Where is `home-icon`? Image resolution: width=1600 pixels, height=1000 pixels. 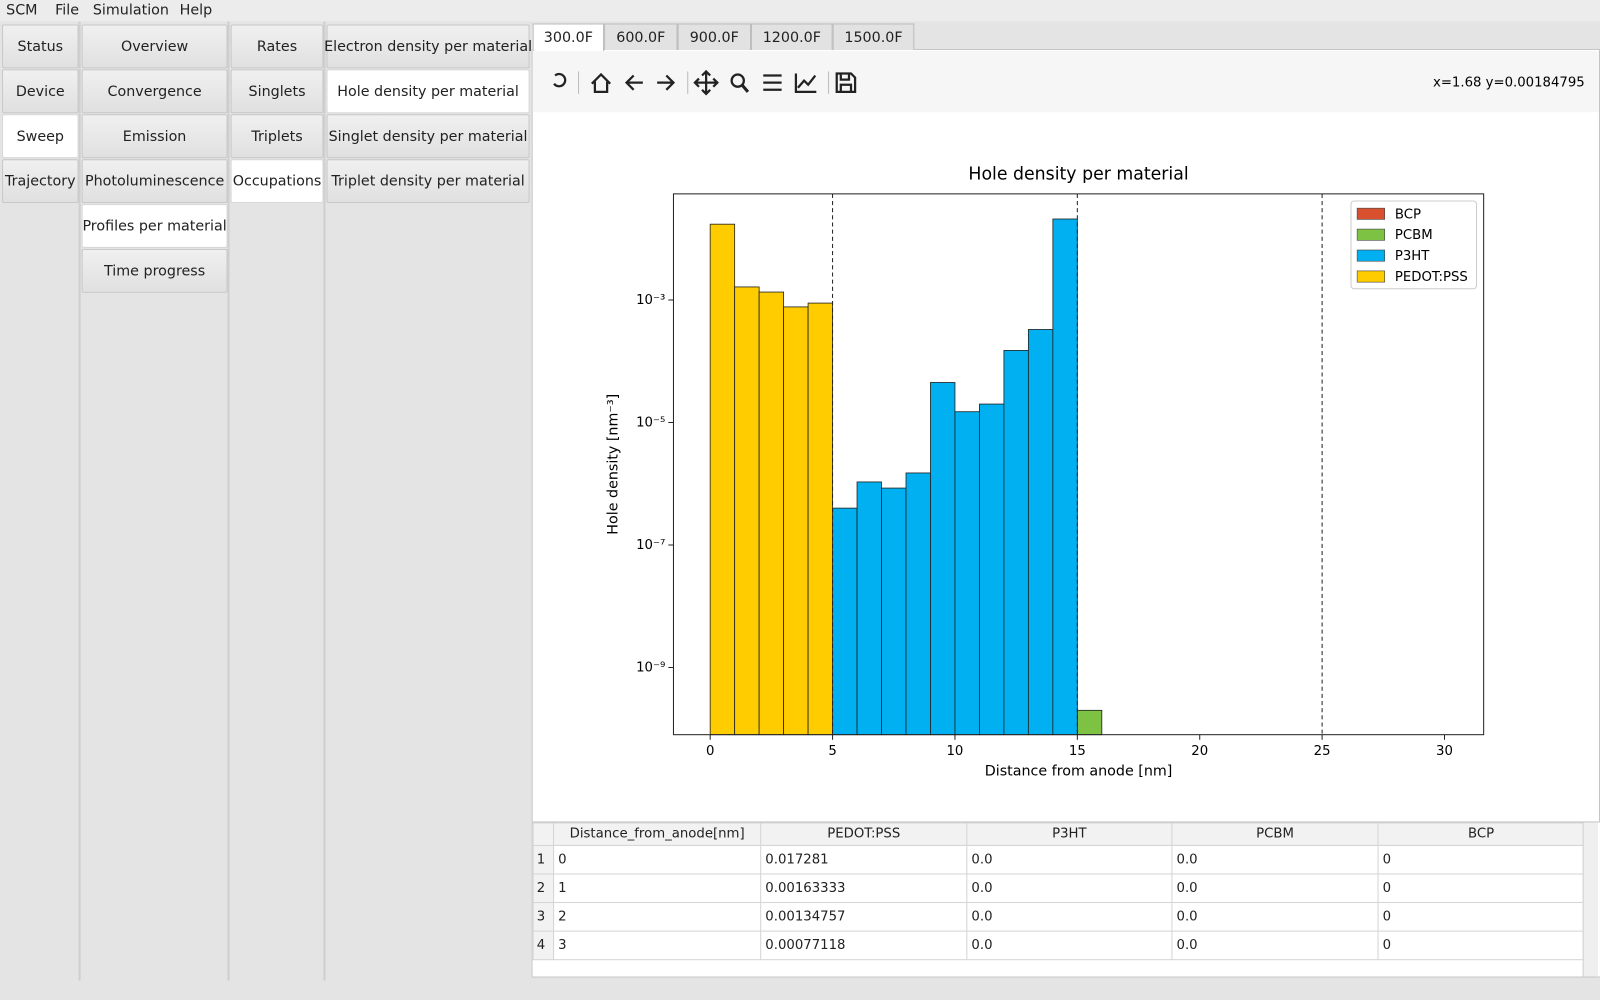
home-icon is located at coordinates (601, 82).